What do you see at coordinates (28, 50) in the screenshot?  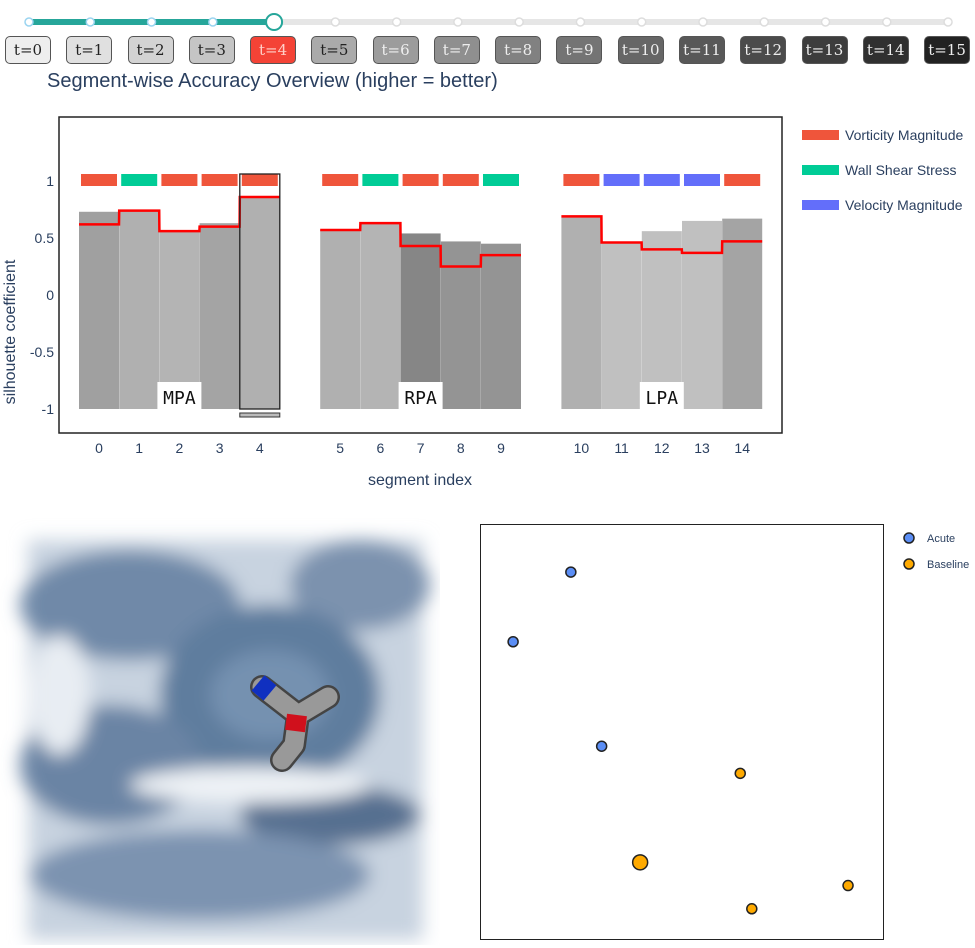 I see `time-step-button-0: t=0` at bounding box center [28, 50].